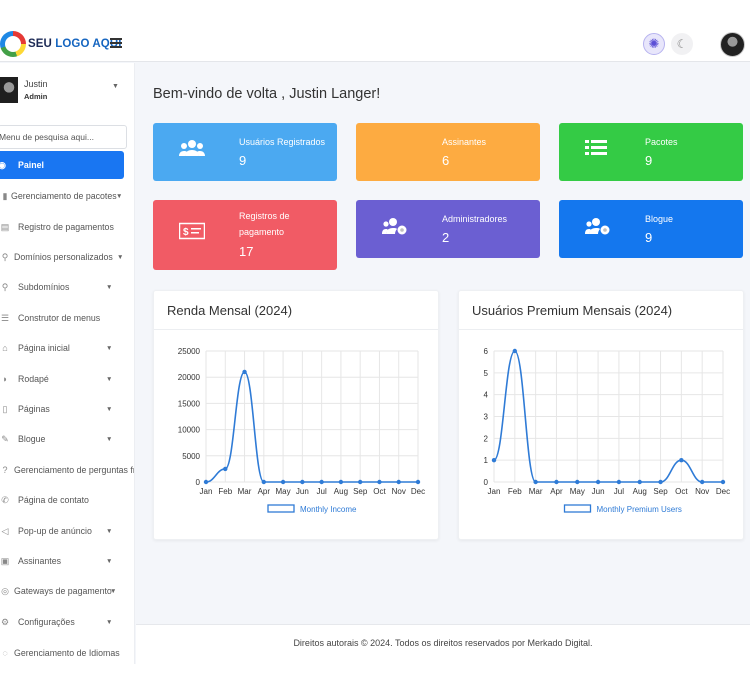  I want to click on sidebar-item-15: ⚙ Configurações ▼, so click(67, 622).